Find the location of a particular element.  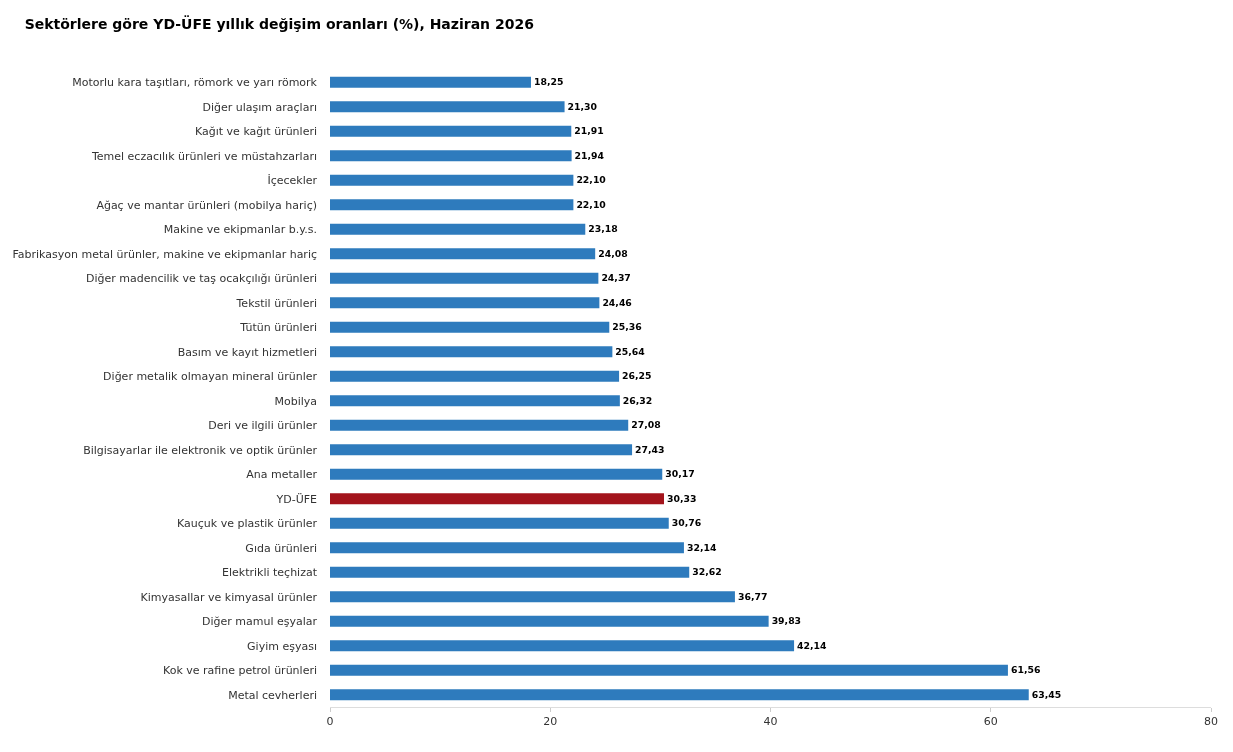

x-tick-label: 40 is located at coordinates (770, 722).